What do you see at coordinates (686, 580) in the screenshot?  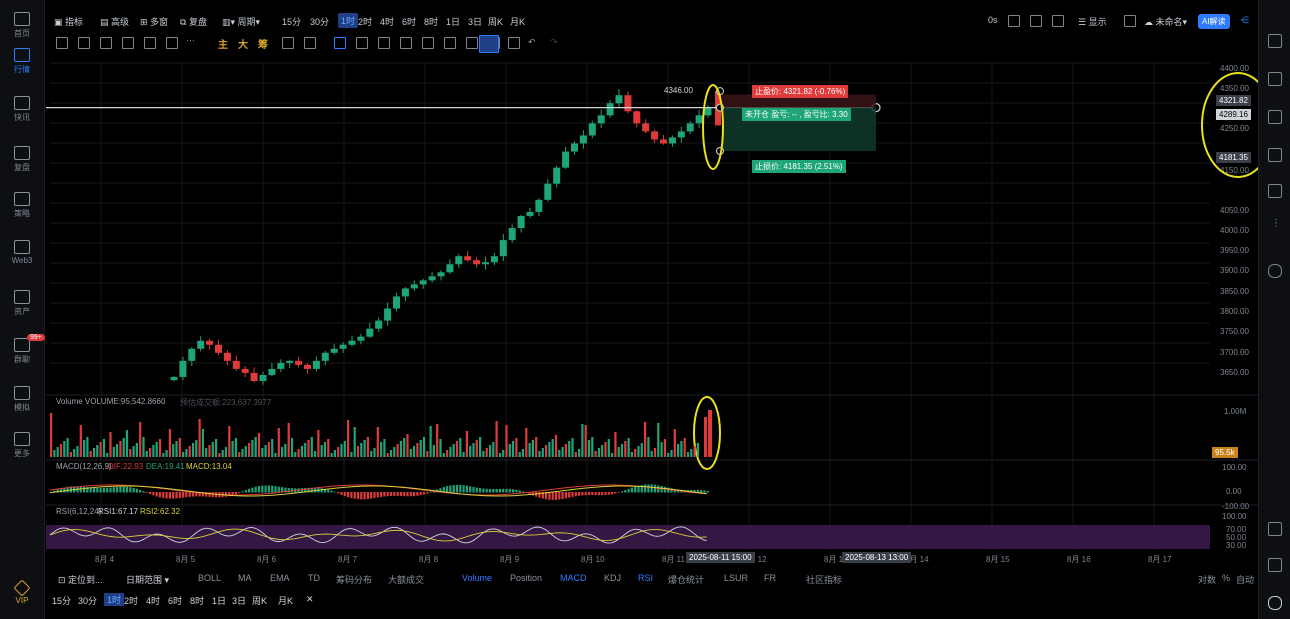 I see `sub-indicator-6: 爆仓统计` at bounding box center [686, 580].